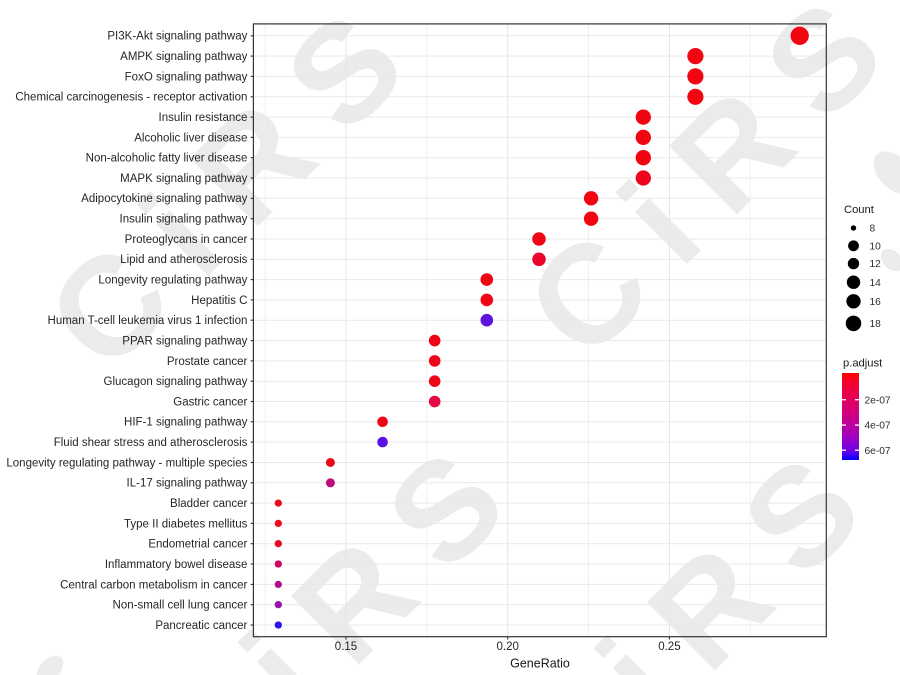 The height and width of the screenshot is (675, 900). I want to click on svg-text: Non-small cell lung cancer, so click(180, 606).